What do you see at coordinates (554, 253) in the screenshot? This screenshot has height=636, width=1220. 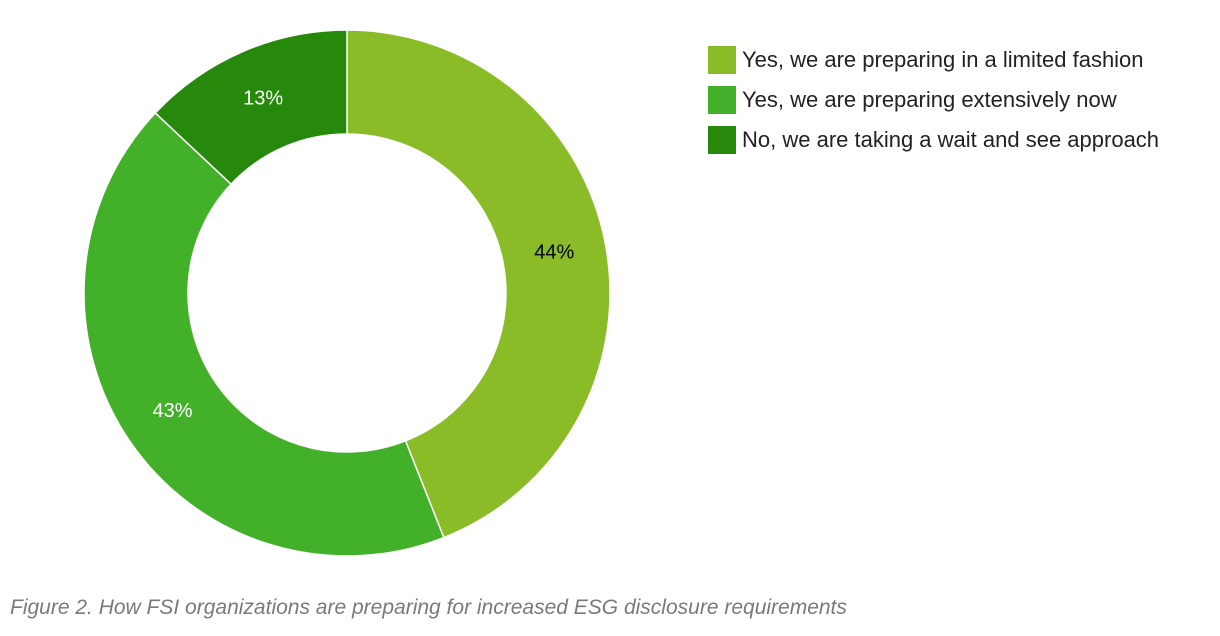 I see `slice-label-limited: 44%` at bounding box center [554, 253].